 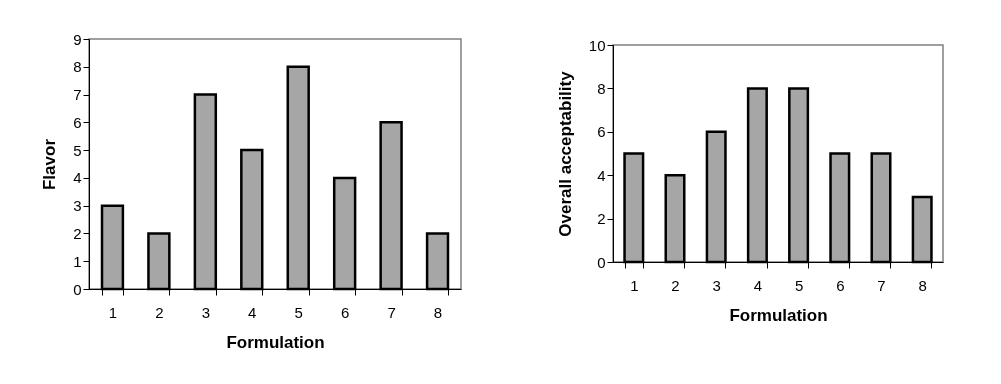 I want to click on y-tick-label: 7, so click(x=77, y=95).